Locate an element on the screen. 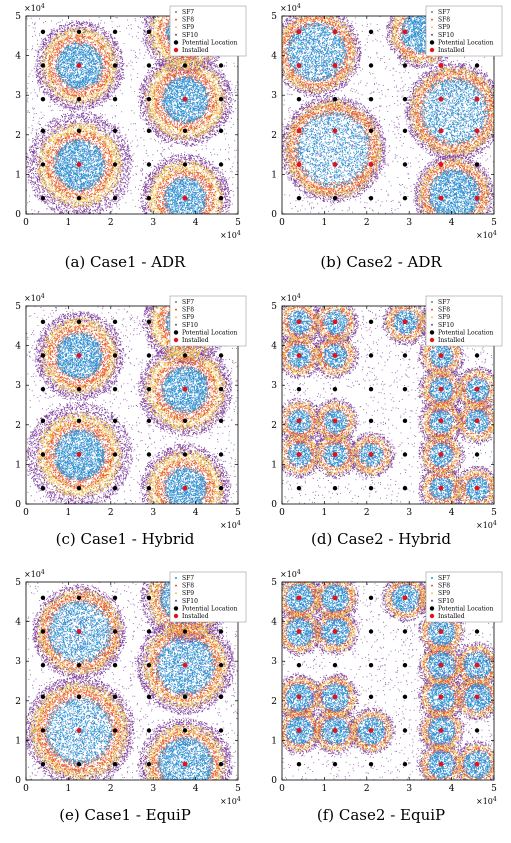 Image resolution: width=511 pixels, height=843 pixels. y-tick-label: 2 is located at coordinates (274, 702).